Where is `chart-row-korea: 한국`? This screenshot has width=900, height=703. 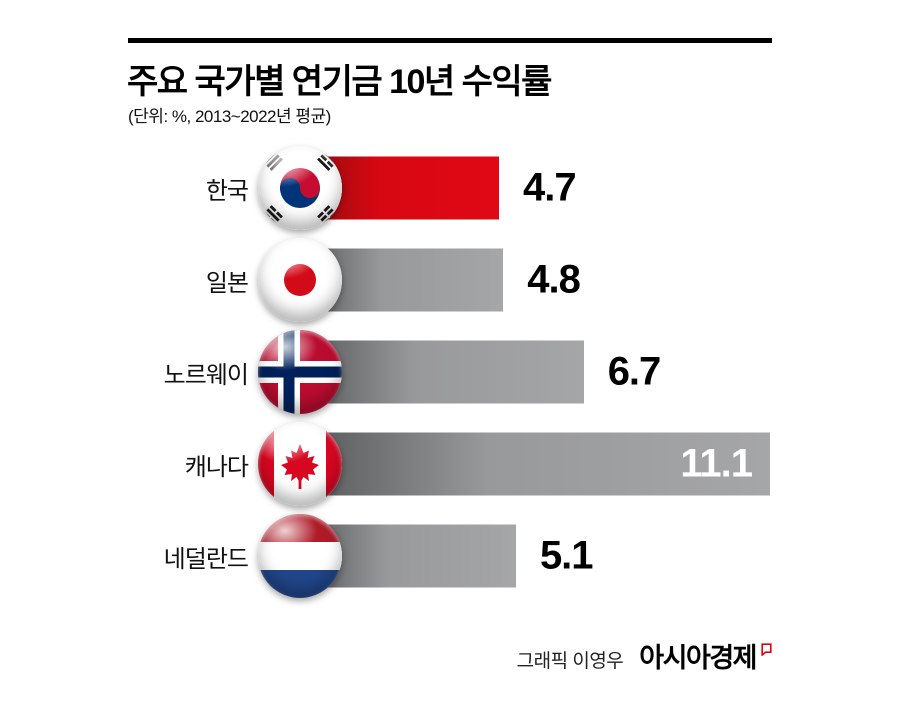
chart-row-korea: 한국 is located at coordinates (468, 188).